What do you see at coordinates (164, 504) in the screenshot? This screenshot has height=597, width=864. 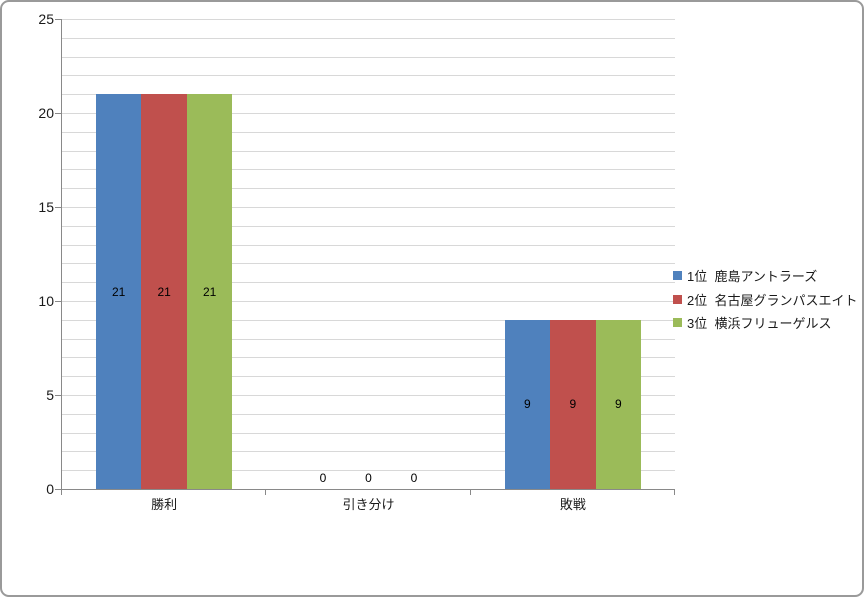 I see `x-axis-category-label: 勝利` at bounding box center [164, 504].